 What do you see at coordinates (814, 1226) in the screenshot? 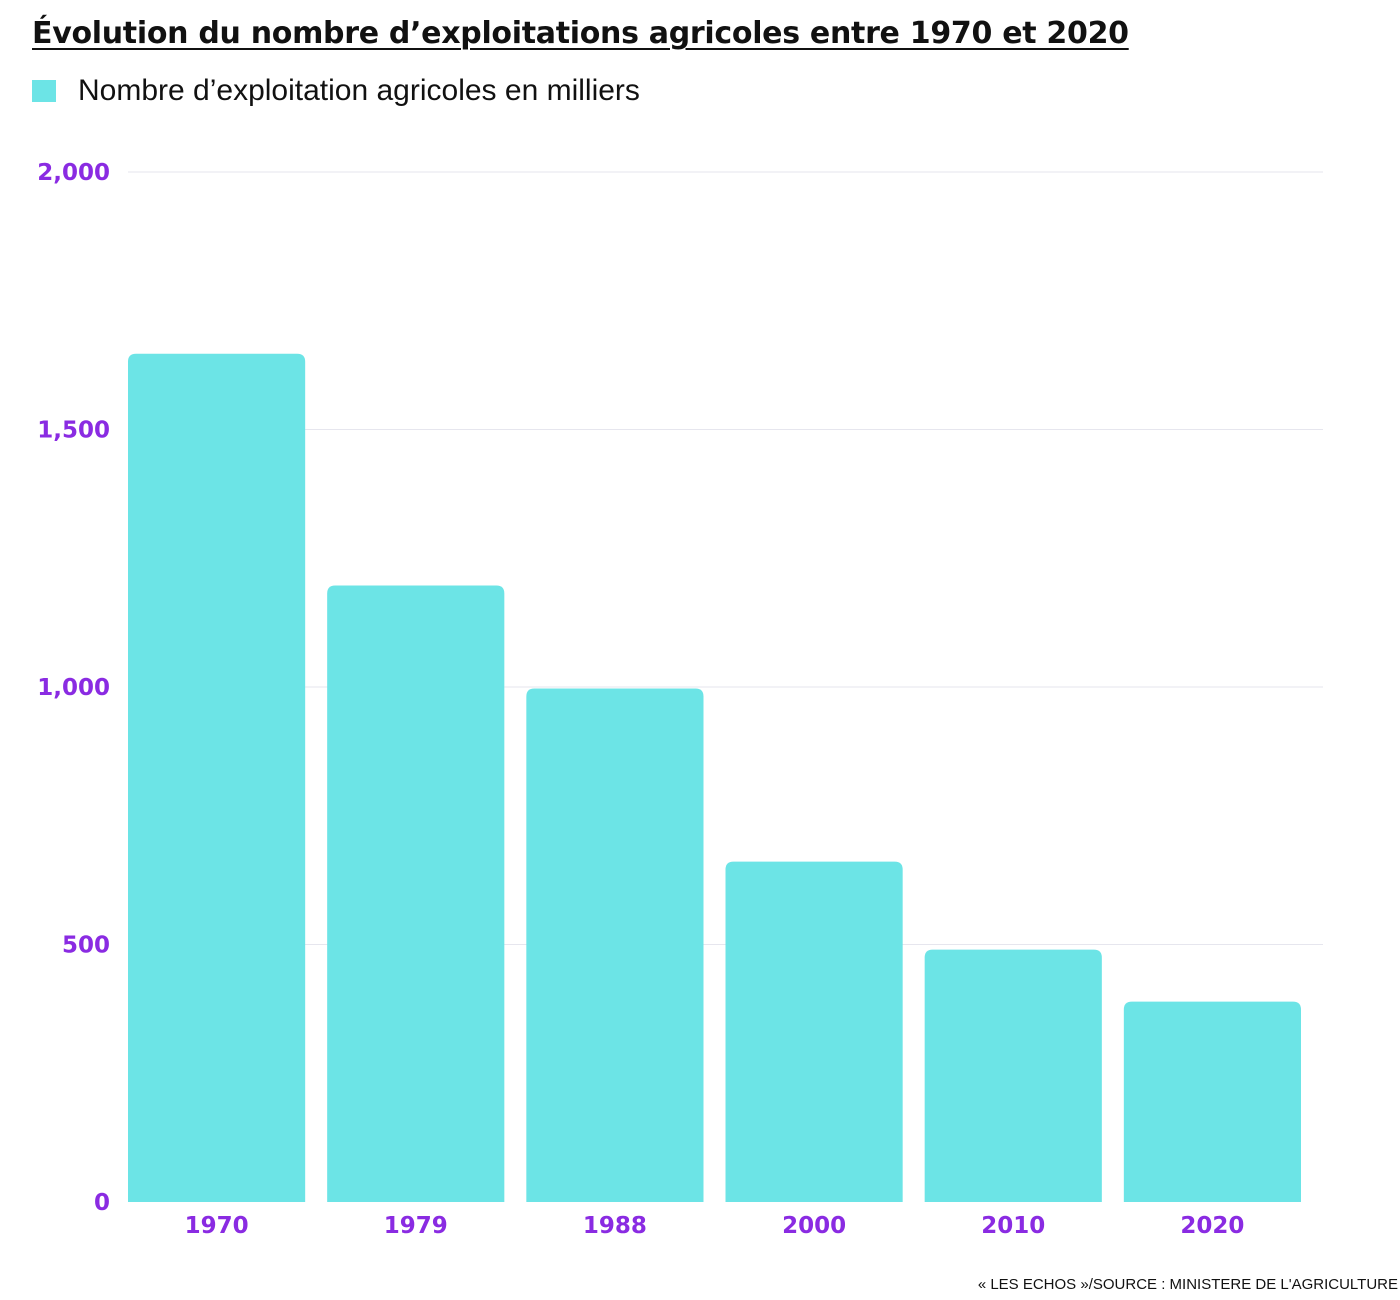
I see `x-tick-label-2000: 2000` at bounding box center [814, 1226].